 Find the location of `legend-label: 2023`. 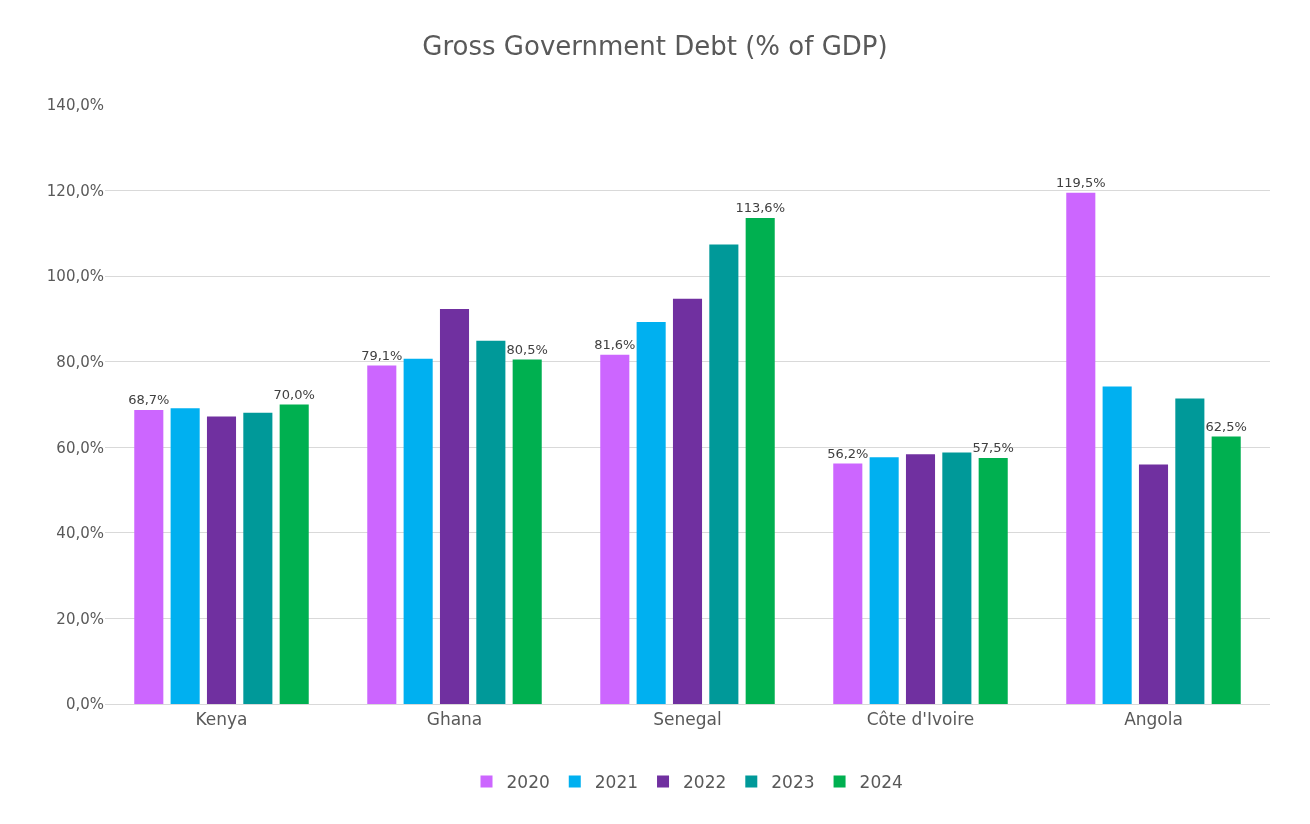

legend-label: 2023 is located at coordinates (793, 782).